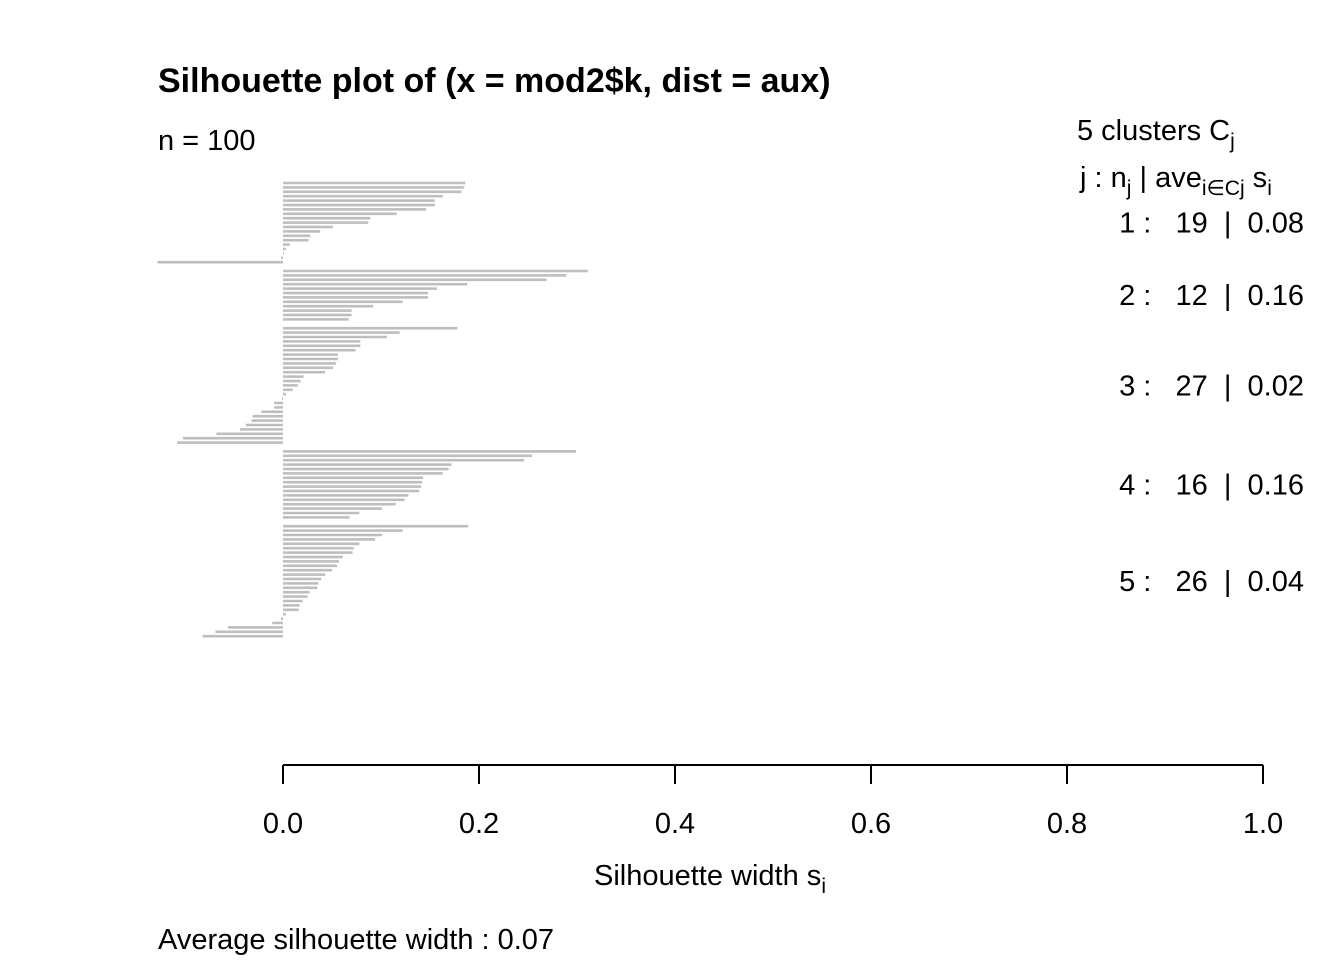 The width and height of the screenshot is (1344, 960). Describe the element at coordinates (1211, 582) in the screenshot. I see `cluster-label-5: 5 : 26 | 0.04` at that location.